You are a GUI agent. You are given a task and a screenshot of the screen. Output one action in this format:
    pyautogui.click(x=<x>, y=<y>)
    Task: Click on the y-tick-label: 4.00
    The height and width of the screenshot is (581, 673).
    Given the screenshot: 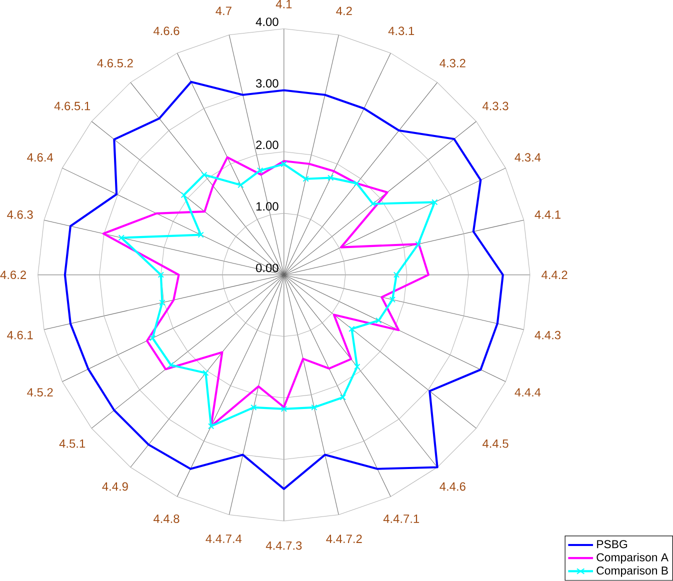 What is the action you would take?
    pyautogui.click(x=267, y=22)
    